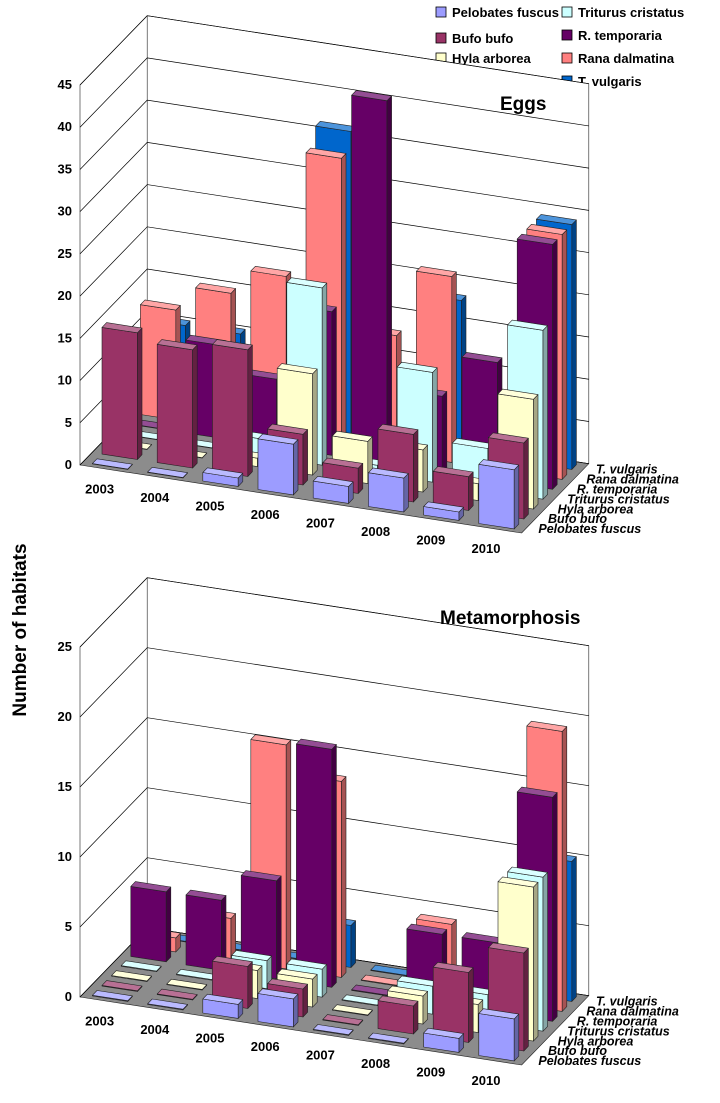 The width and height of the screenshot is (720, 1103). I want to click on x-tick-label: 2007, so click(320, 522).